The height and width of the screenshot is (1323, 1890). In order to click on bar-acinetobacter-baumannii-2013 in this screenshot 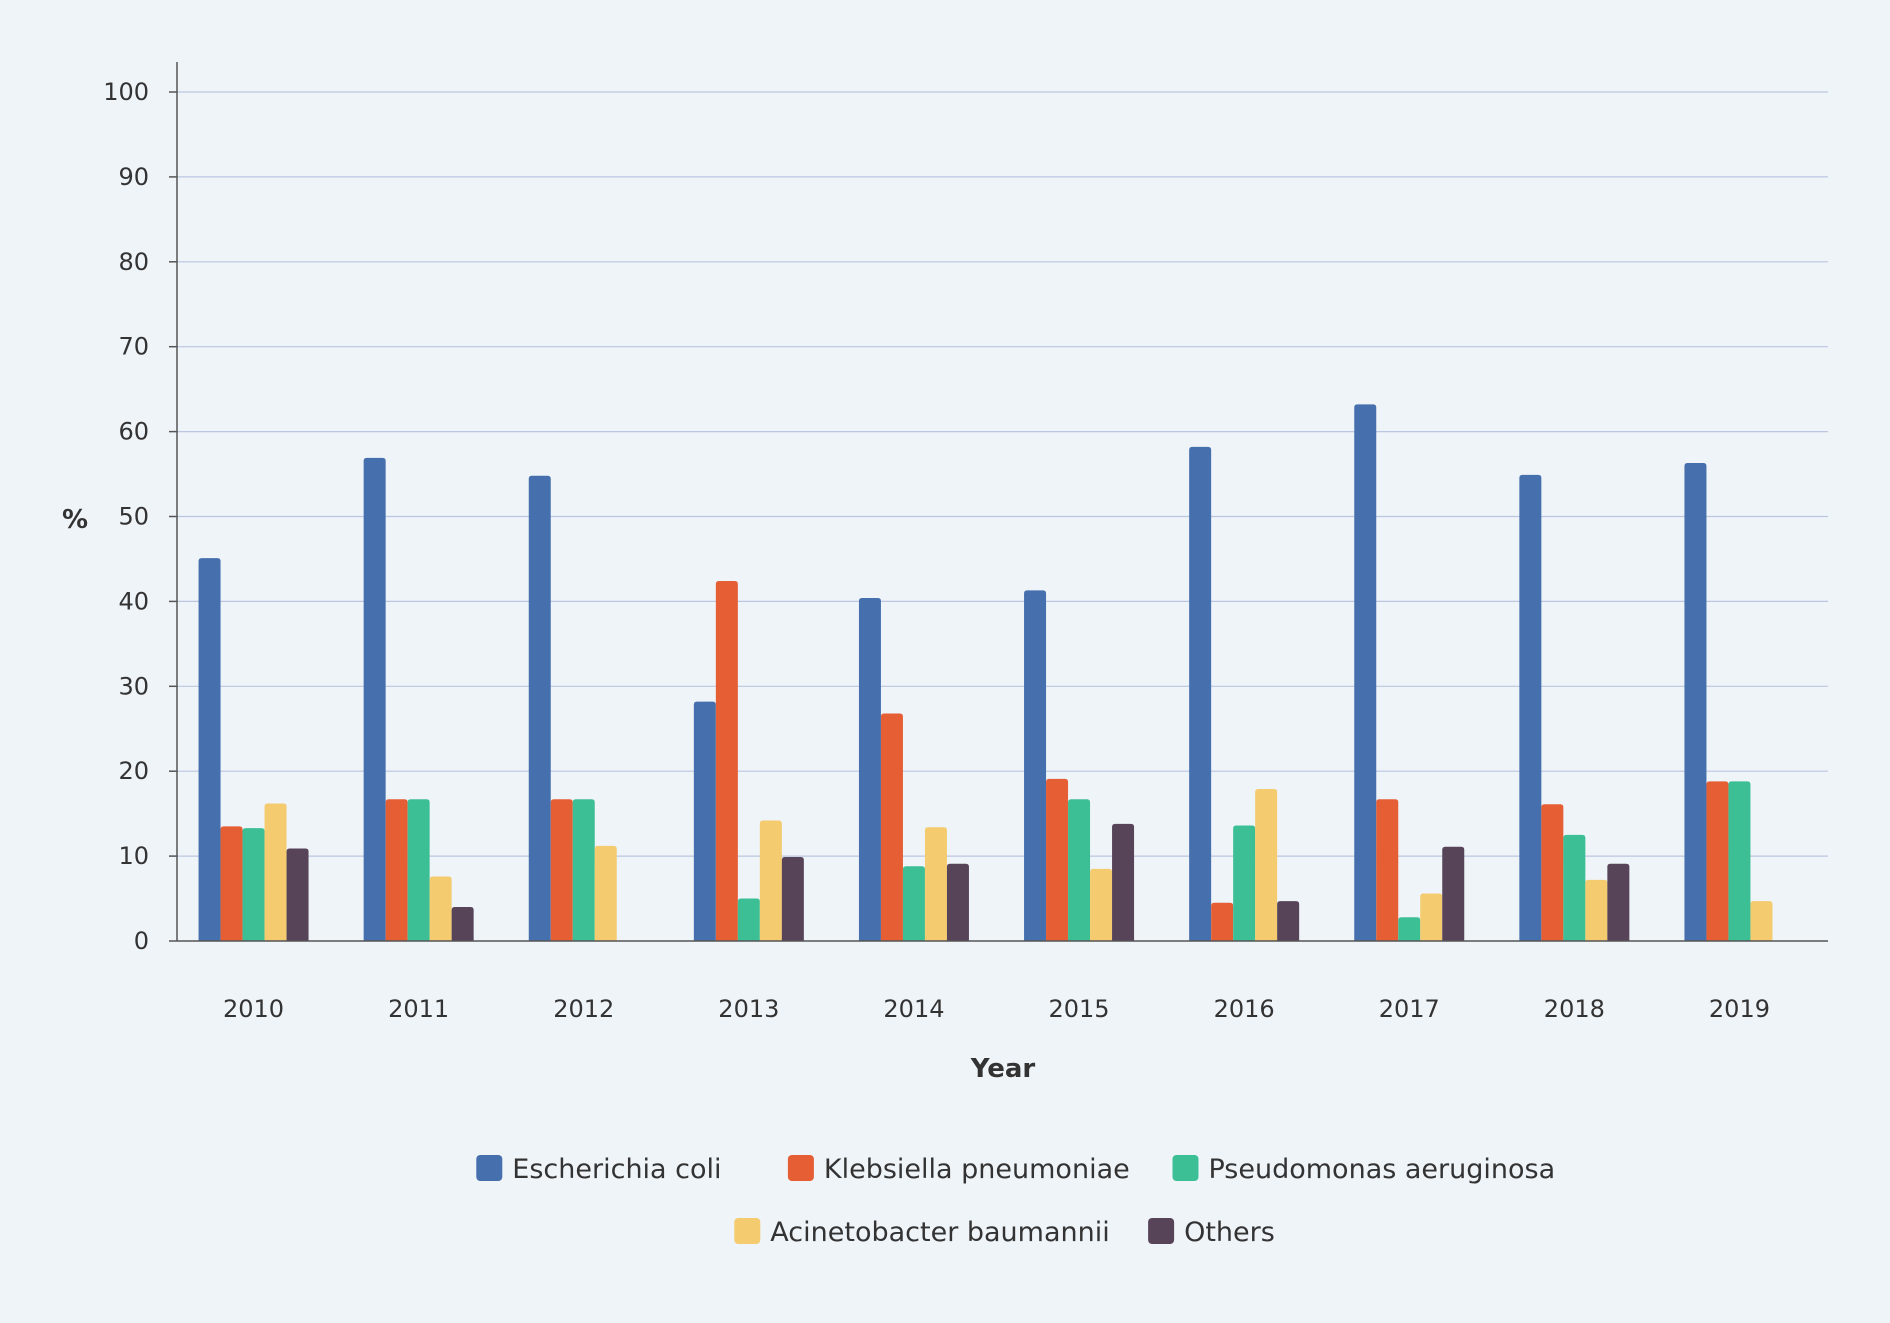, I will do `click(770, 880)`.